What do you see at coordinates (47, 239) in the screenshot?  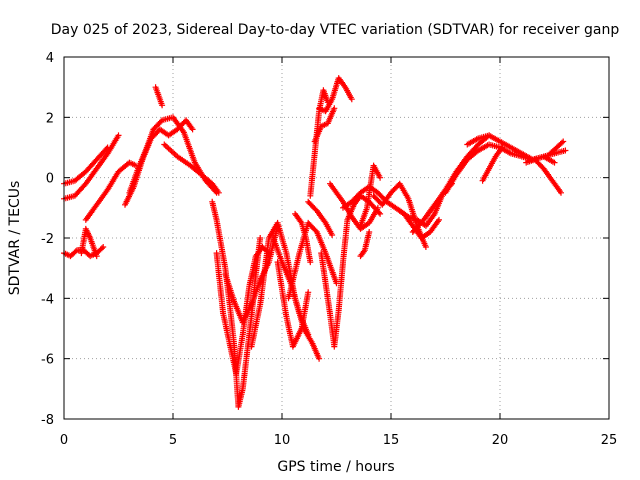 I see `y-tick-label: -2` at bounding box center [47, 239].